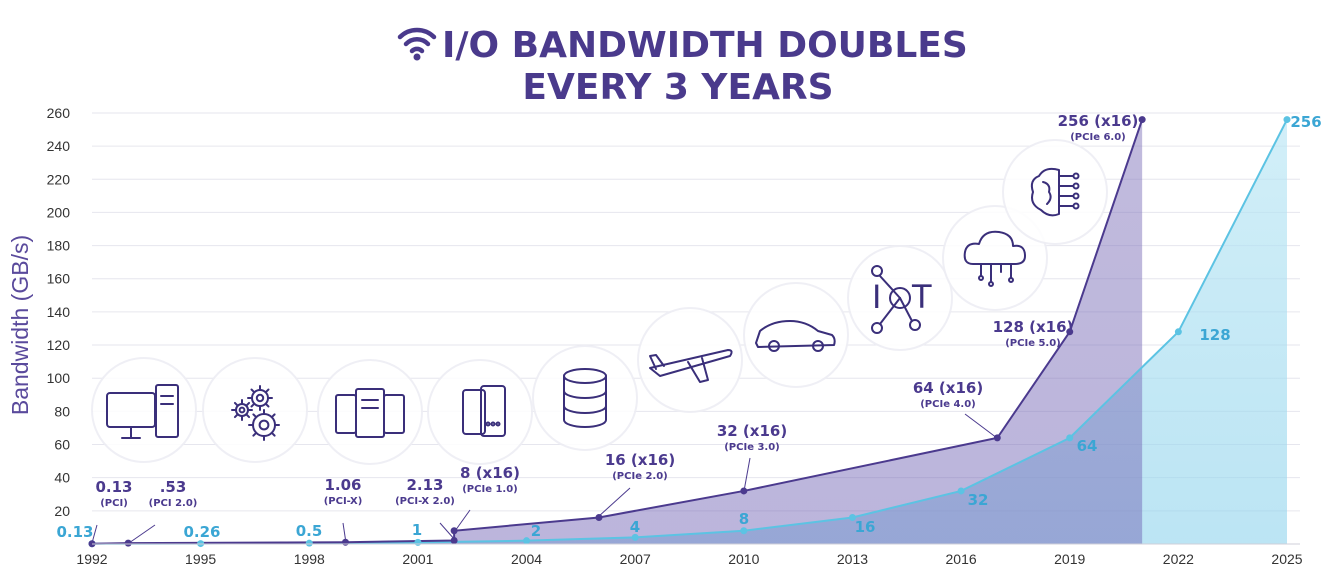  What do you see at coordinates (173, 503) in the screenshot?
I see `pcie-sublabel-1: (PCI 2.0)` at bounding box center [173, 503].